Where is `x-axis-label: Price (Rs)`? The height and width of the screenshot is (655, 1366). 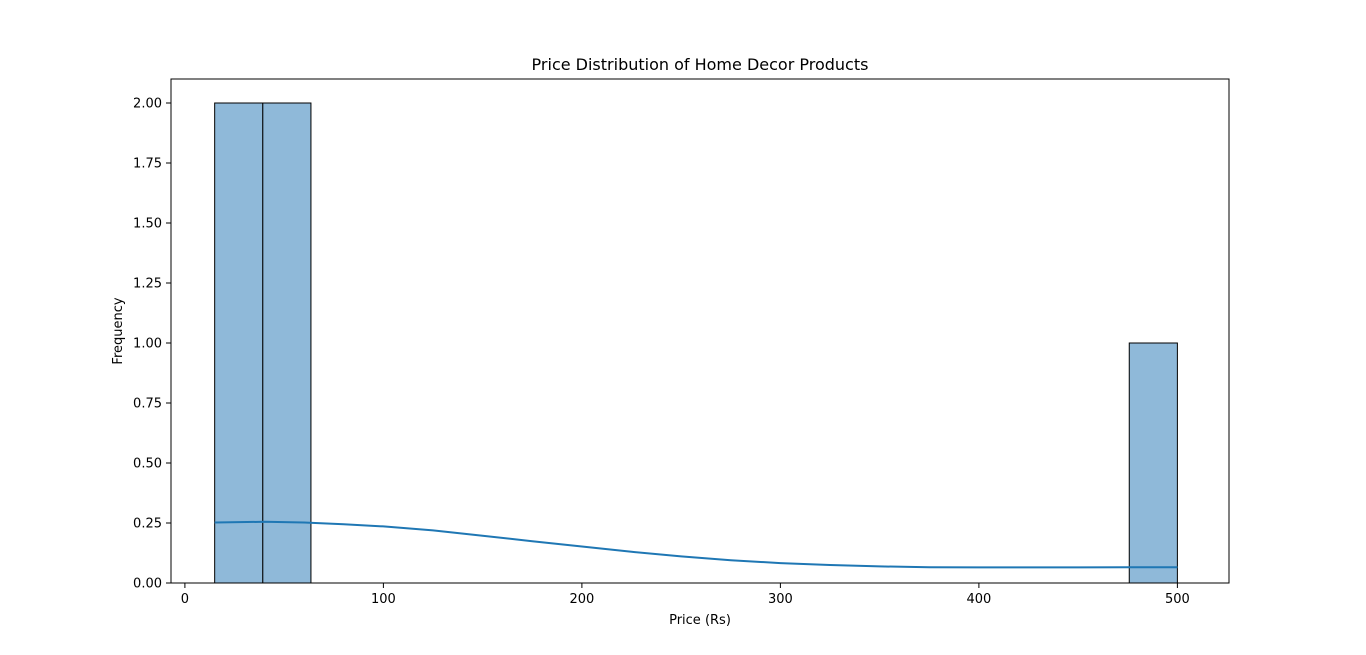 x-axis-label: Price (Rs) is located at coordinates (700, 620).